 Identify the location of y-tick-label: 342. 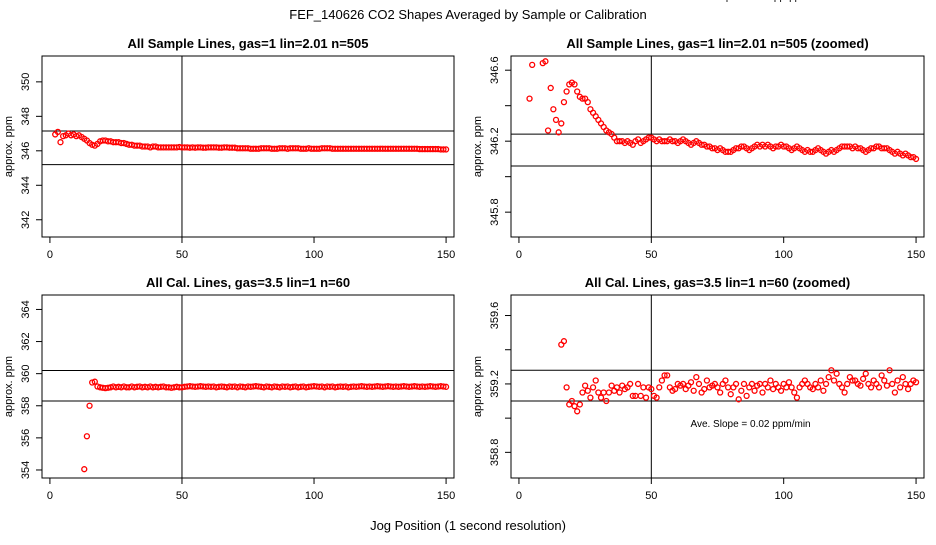
(26, 220).